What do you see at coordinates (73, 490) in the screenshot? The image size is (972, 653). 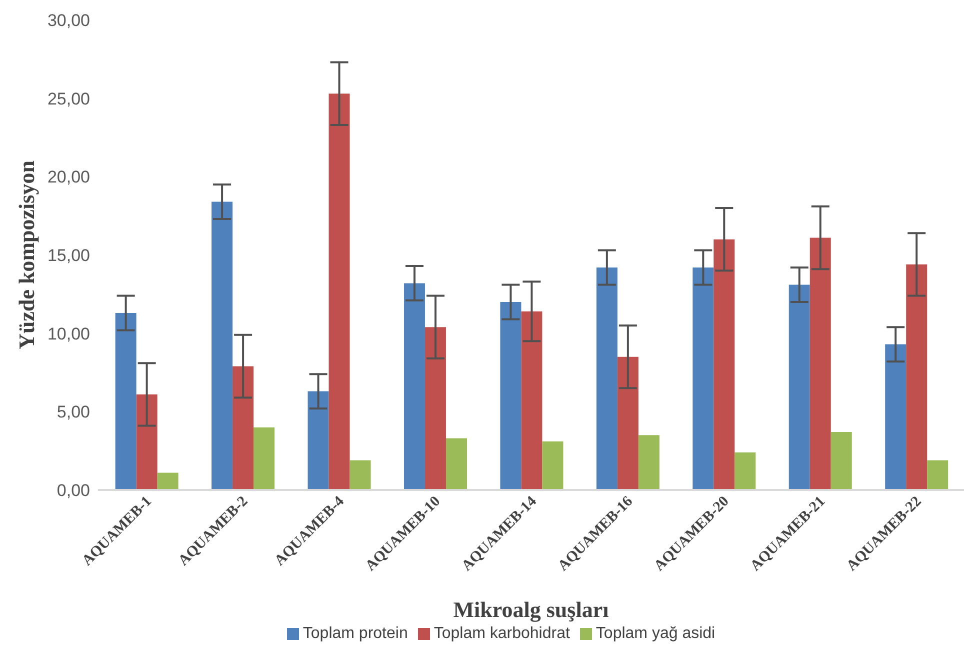 I see `y-tick-label: 0,00` at bounding box center [73, 490].